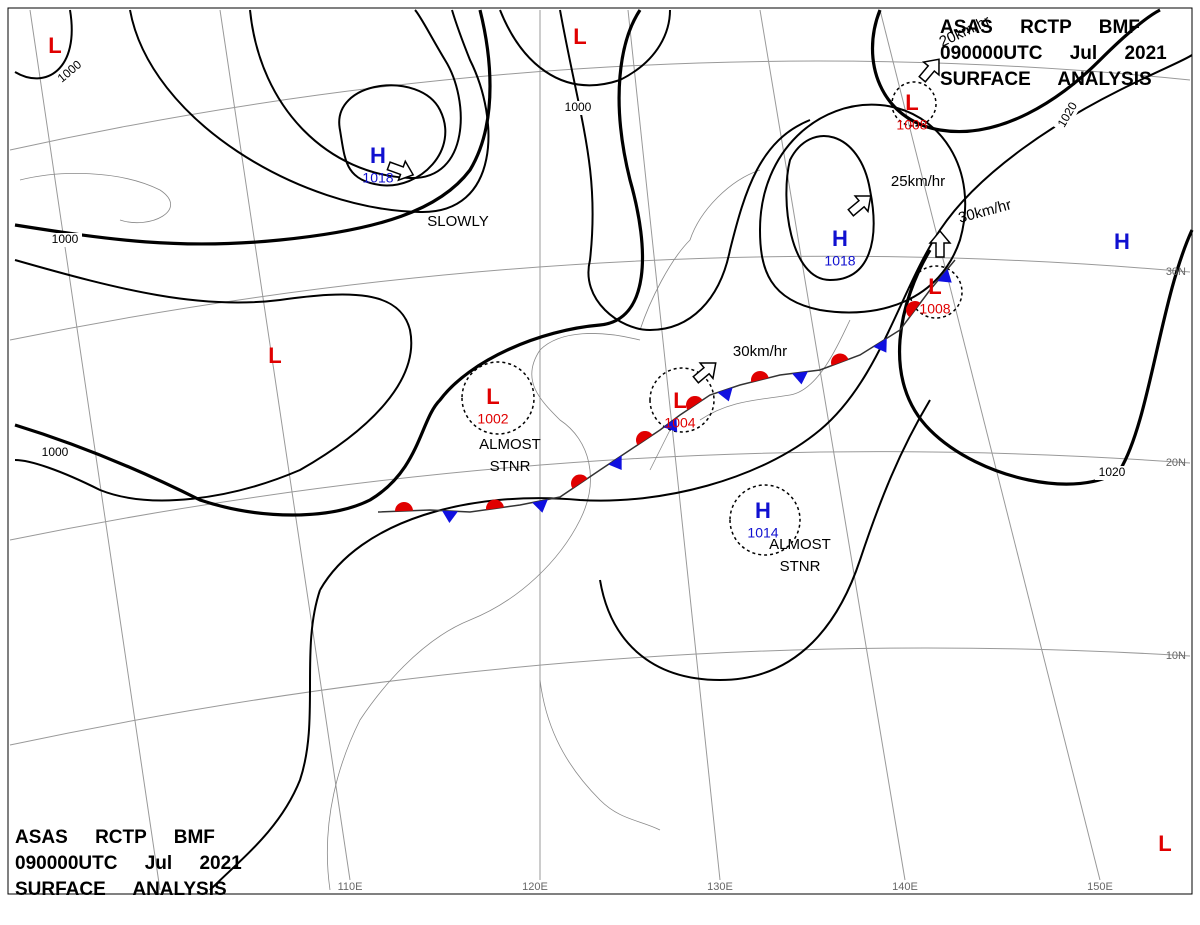  What do you see at coordinates (457, 221) in the screenshot?
I see `motion-label: SLOWLY` at bounding box center [457, 221].